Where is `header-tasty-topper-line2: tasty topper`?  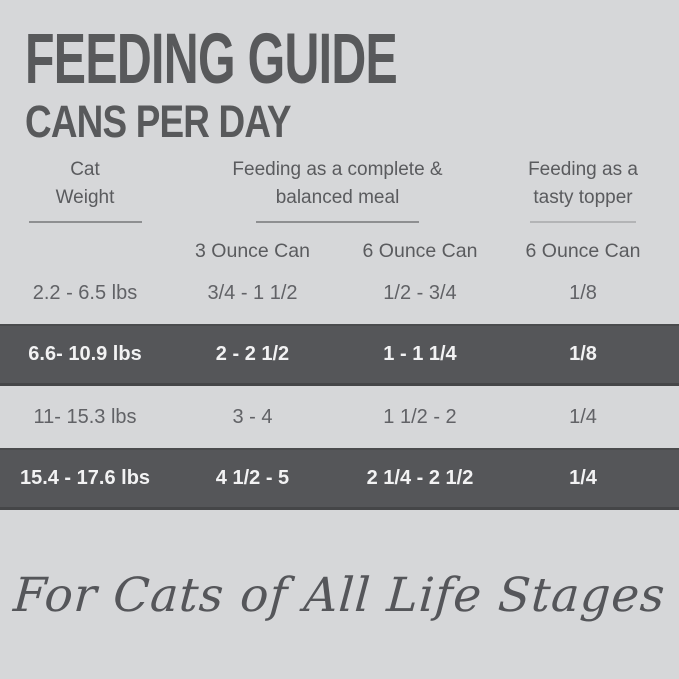 header-tasty-topper-line2: tasty topper is located at coordinates (583, 197).